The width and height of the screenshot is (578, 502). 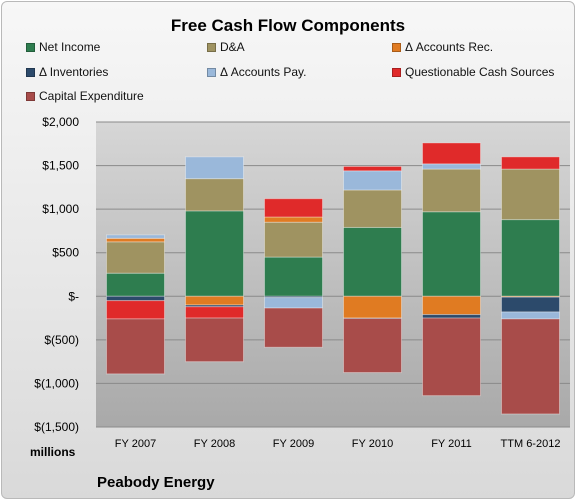 I want to click on legend-label: Capital Expenditure, so click(x=91, y=96).